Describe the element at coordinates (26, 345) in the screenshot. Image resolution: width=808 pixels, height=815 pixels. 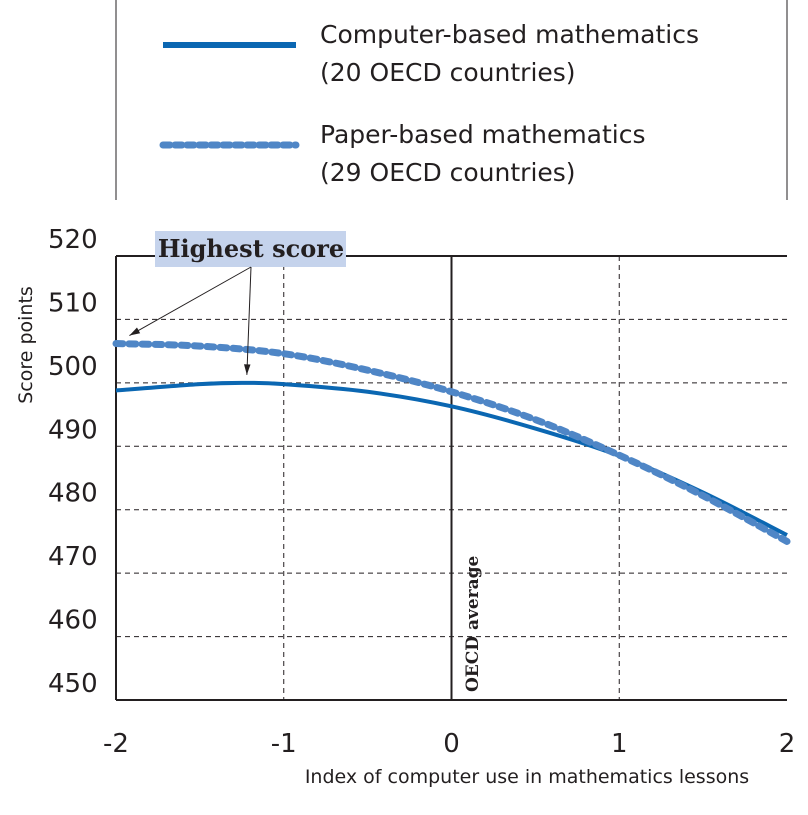
I see `y-axis-label: Score points` at that location.